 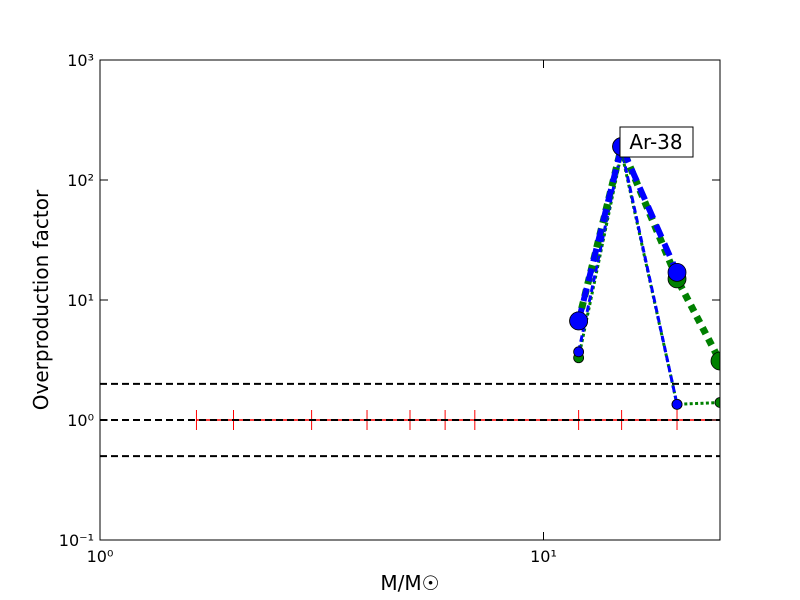 What do you see at coordinates (80, 420) in the screenshot?
I see `y-tick-label: 10⁰` at bounding box center [80, 420].